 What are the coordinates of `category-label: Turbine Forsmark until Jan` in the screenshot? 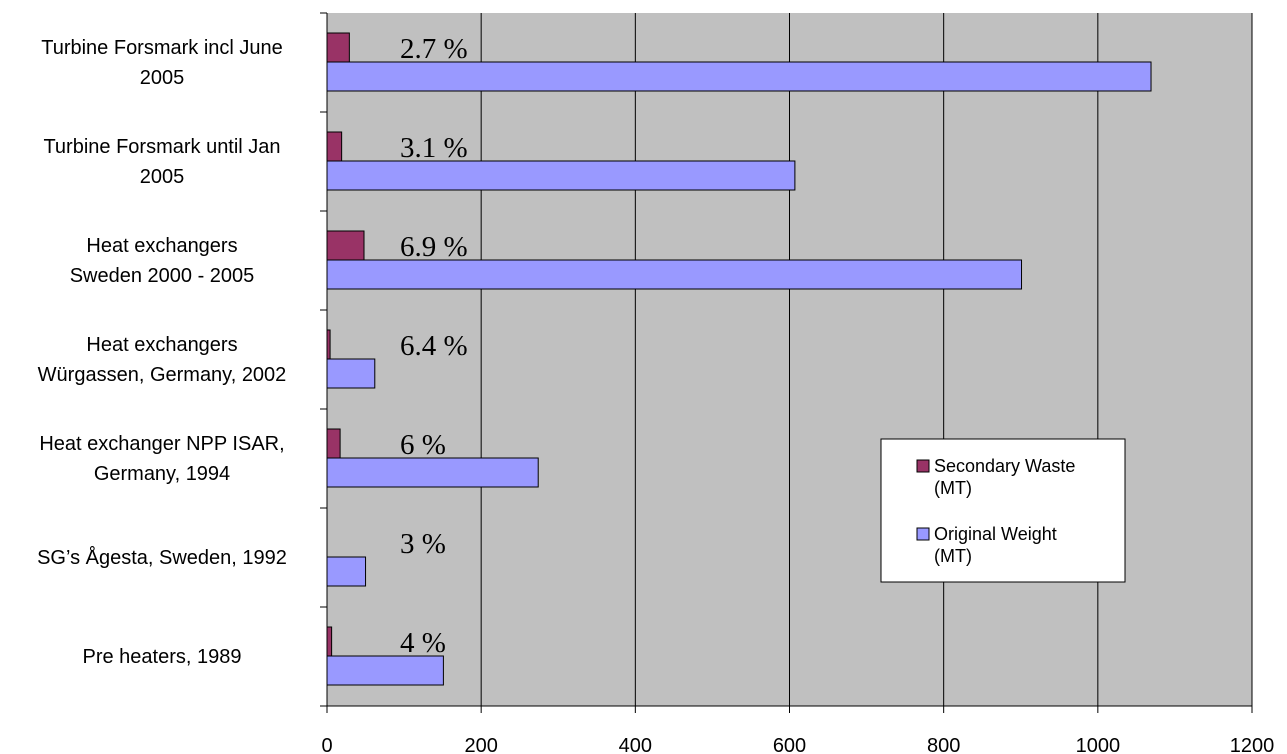 It's located at (161, 147).